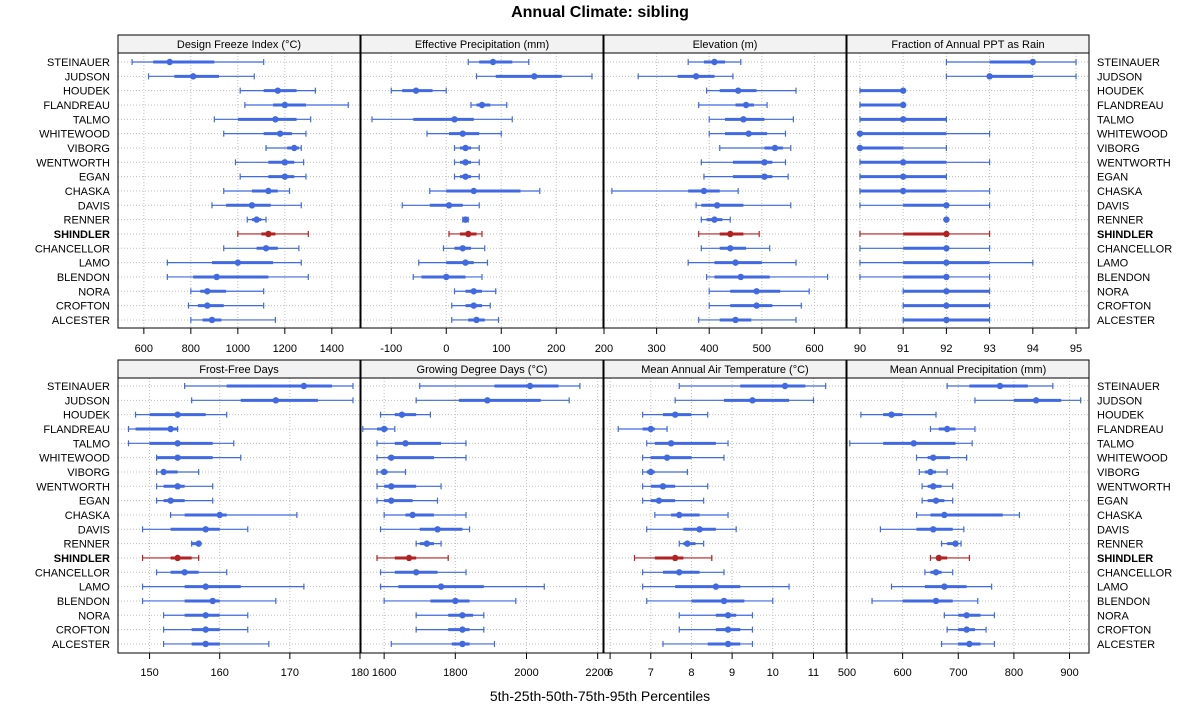  I want to click on panel-3-wentworth-median-point, so click(903, 162).